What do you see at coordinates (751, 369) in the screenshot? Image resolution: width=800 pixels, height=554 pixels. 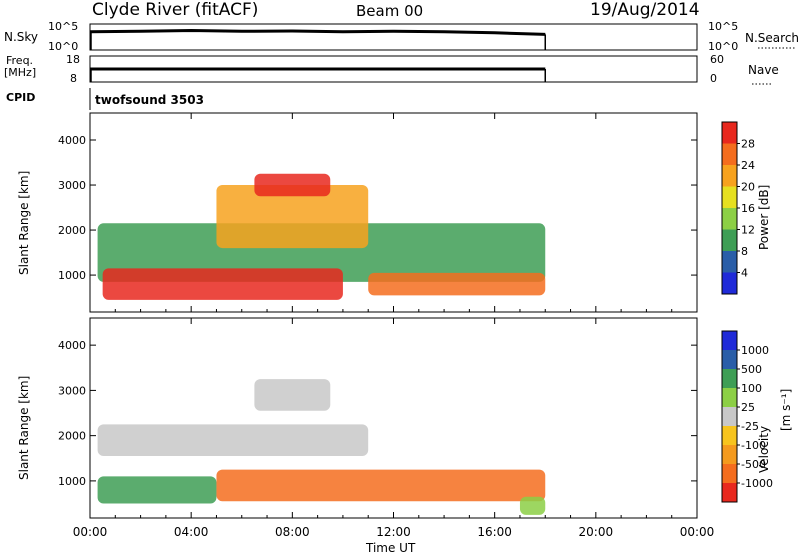 I see `velocity-colorbar-label: 500` at bounding box center [751, 369].